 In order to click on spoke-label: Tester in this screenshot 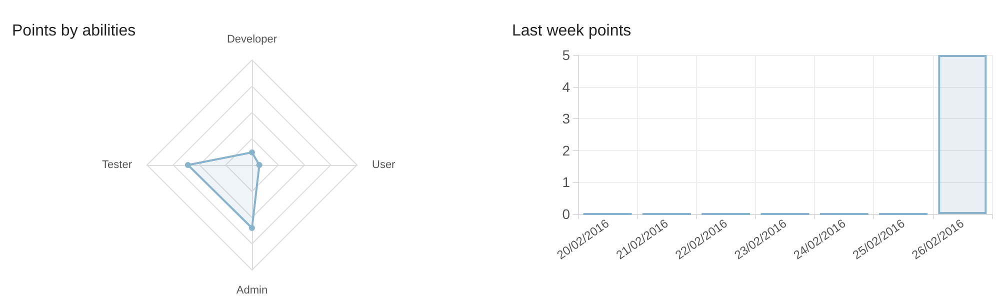, I will do `click(117, 165)`.